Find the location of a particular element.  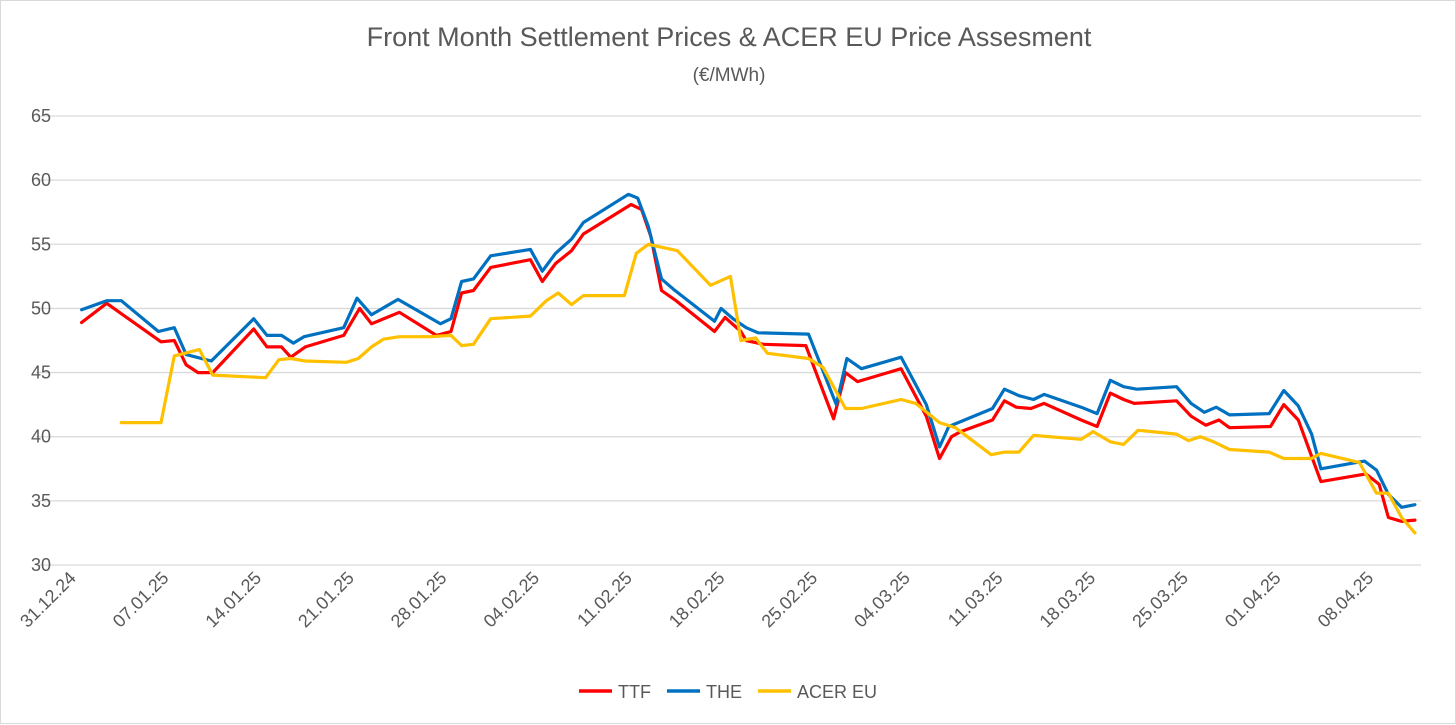

legend-label: TTF is located at coordinates (634, 692).